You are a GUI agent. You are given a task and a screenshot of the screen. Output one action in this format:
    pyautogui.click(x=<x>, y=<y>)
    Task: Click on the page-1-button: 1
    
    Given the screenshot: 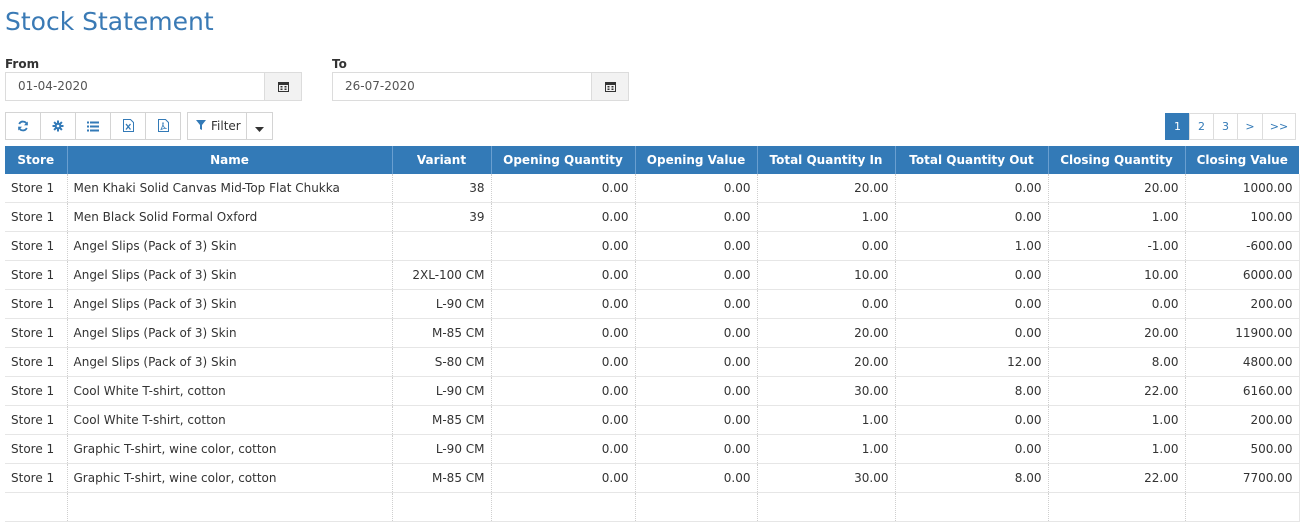 What is the action you would take?
    pyautogui.click(x=1177, y=126)
    